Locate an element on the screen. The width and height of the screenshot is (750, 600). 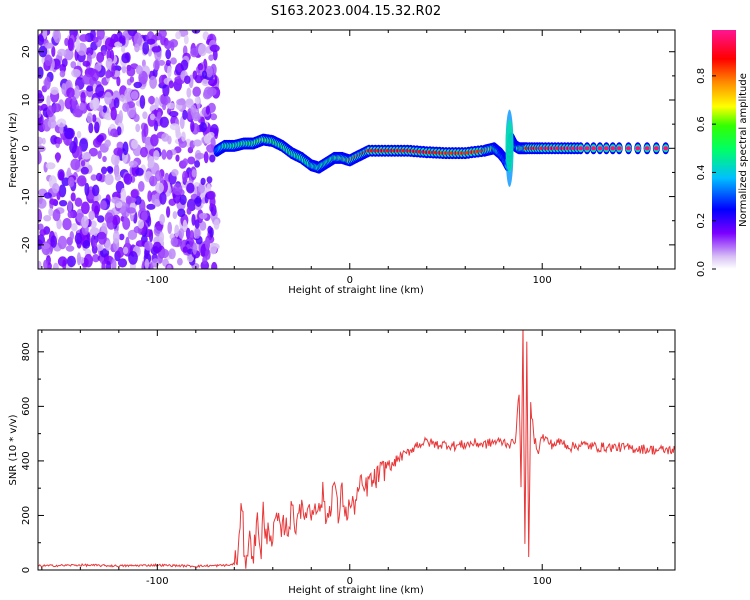
colorbar-tick-label: 0.0 is located at coordinates (701, 269).